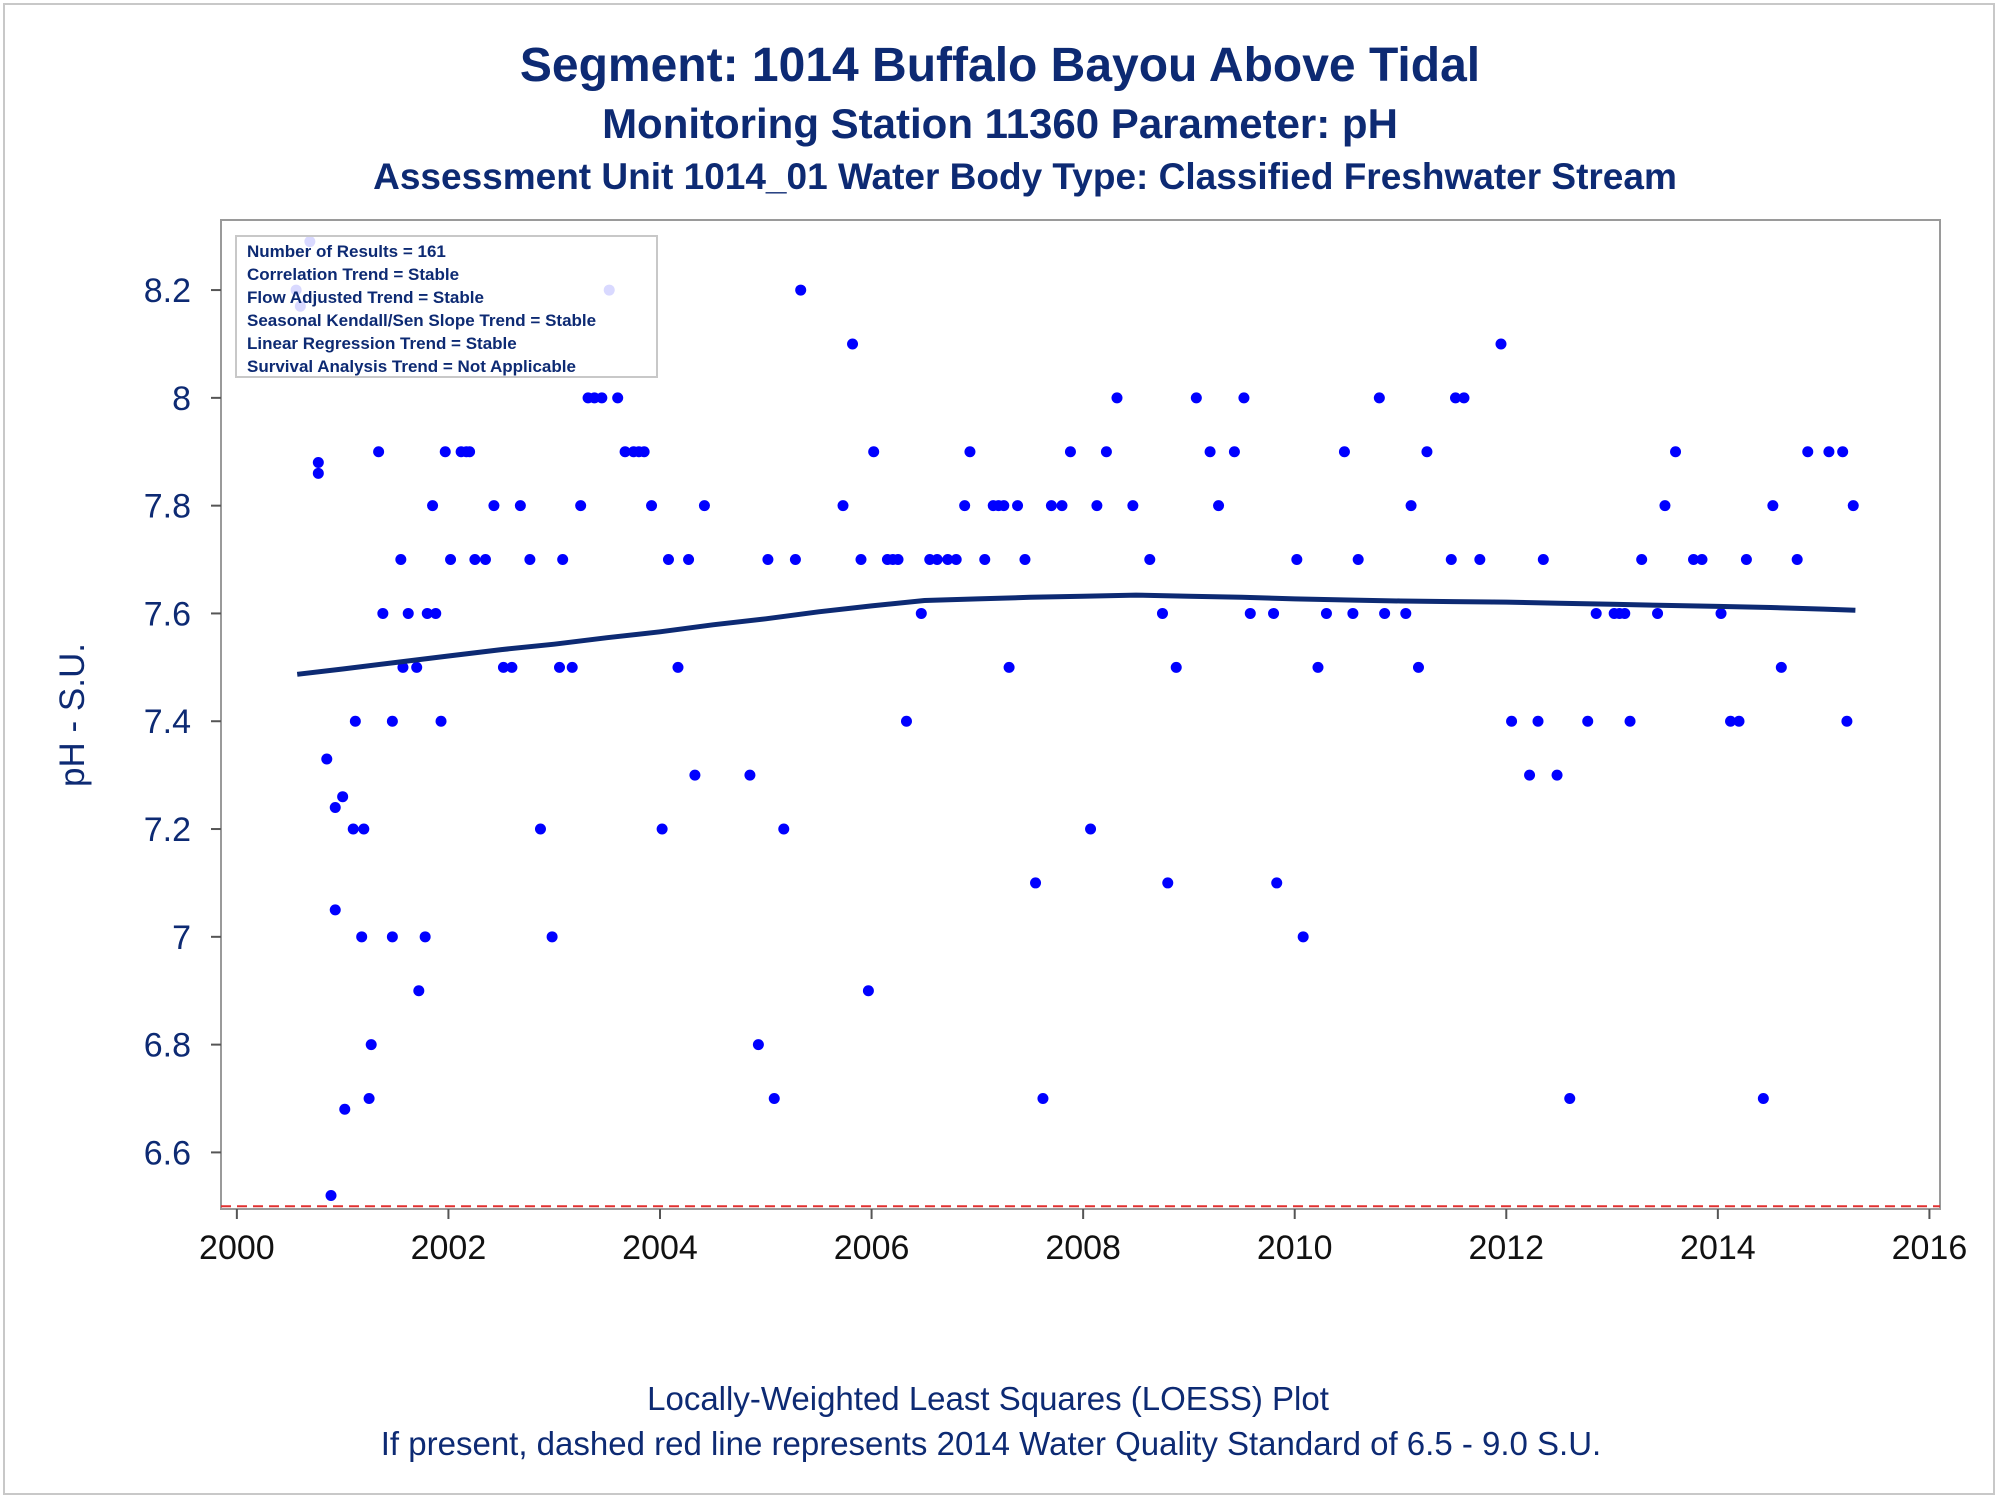  Describe the element at coordinates (167, 291) in the screenshot. I see `y-tick-label: 8.2` at that location.